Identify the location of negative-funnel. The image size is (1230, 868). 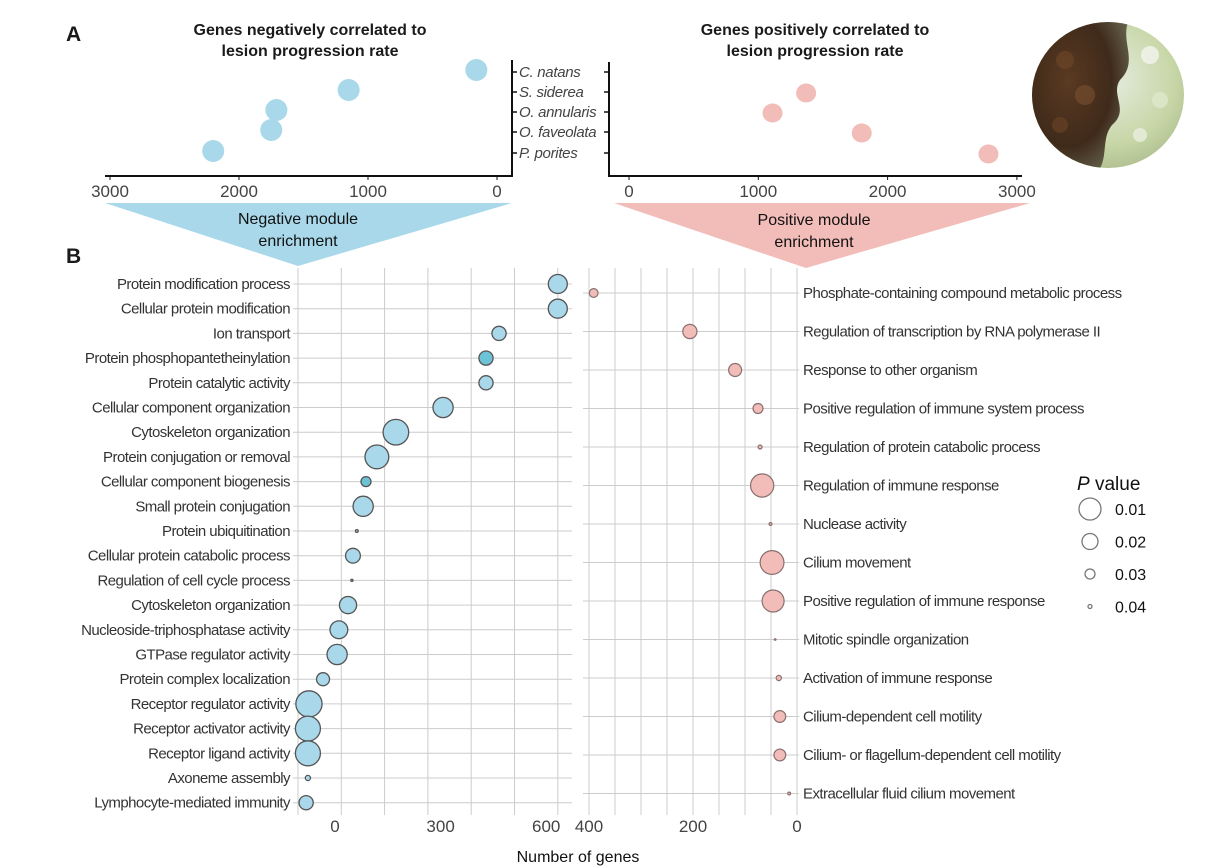
(308, 234).